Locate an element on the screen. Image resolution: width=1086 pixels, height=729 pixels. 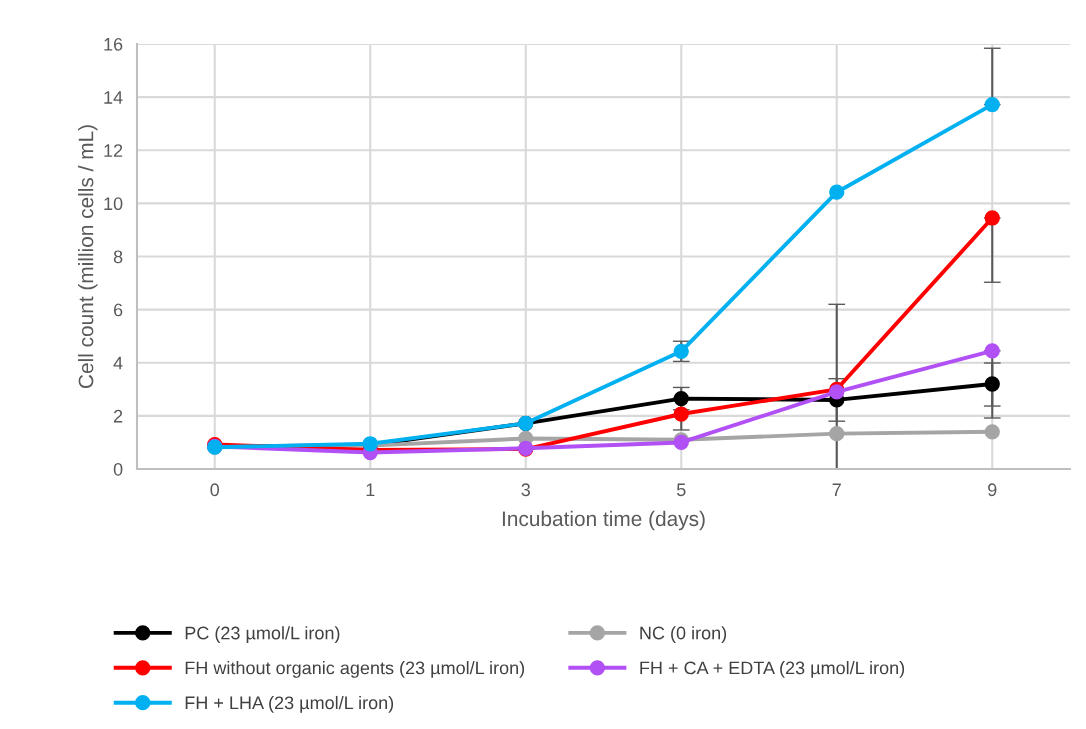
x-tick-label: 1 is located at coordinates (370, 489).